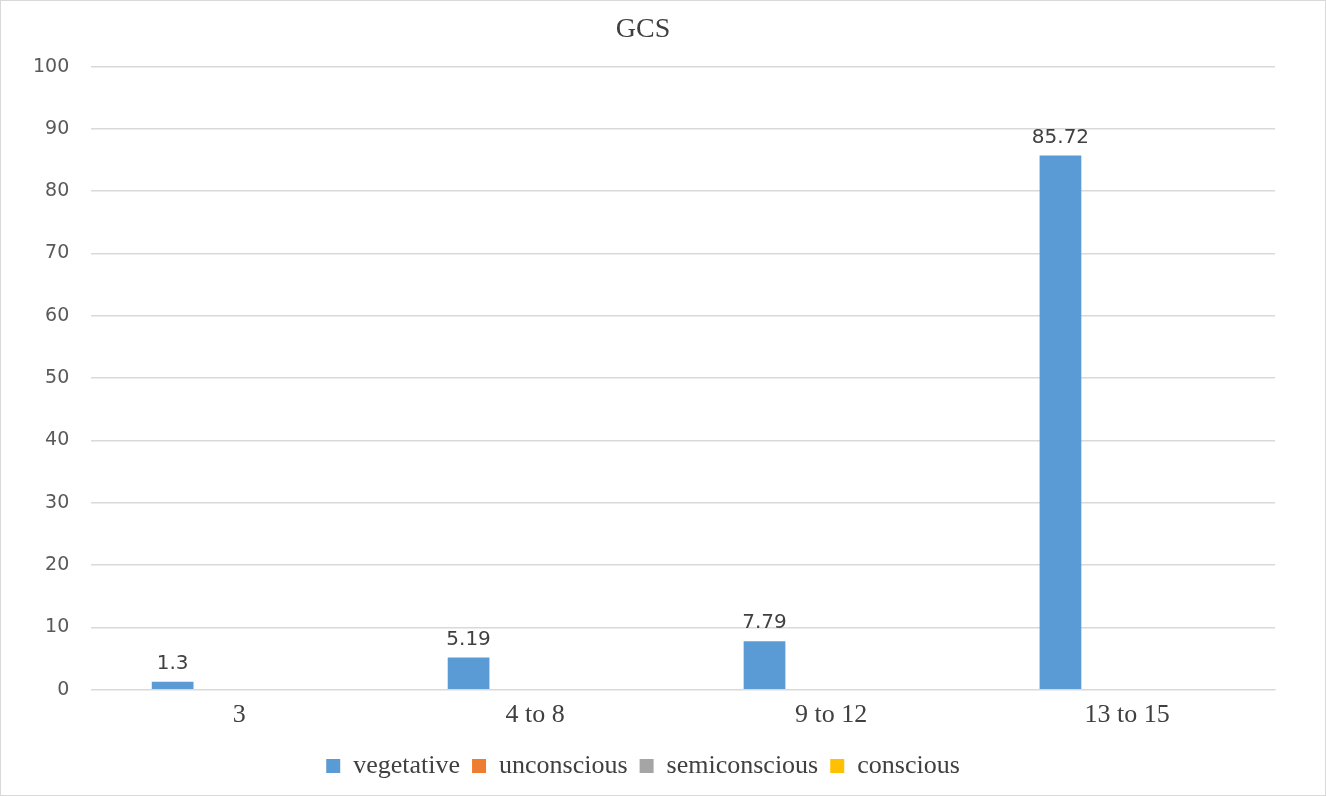 Image resolution: width=1326 pixels, height=796 pixels. Describe the element at coordinates (57, 500) in the screenshot. I see `y-tick-label: 30` at that location.